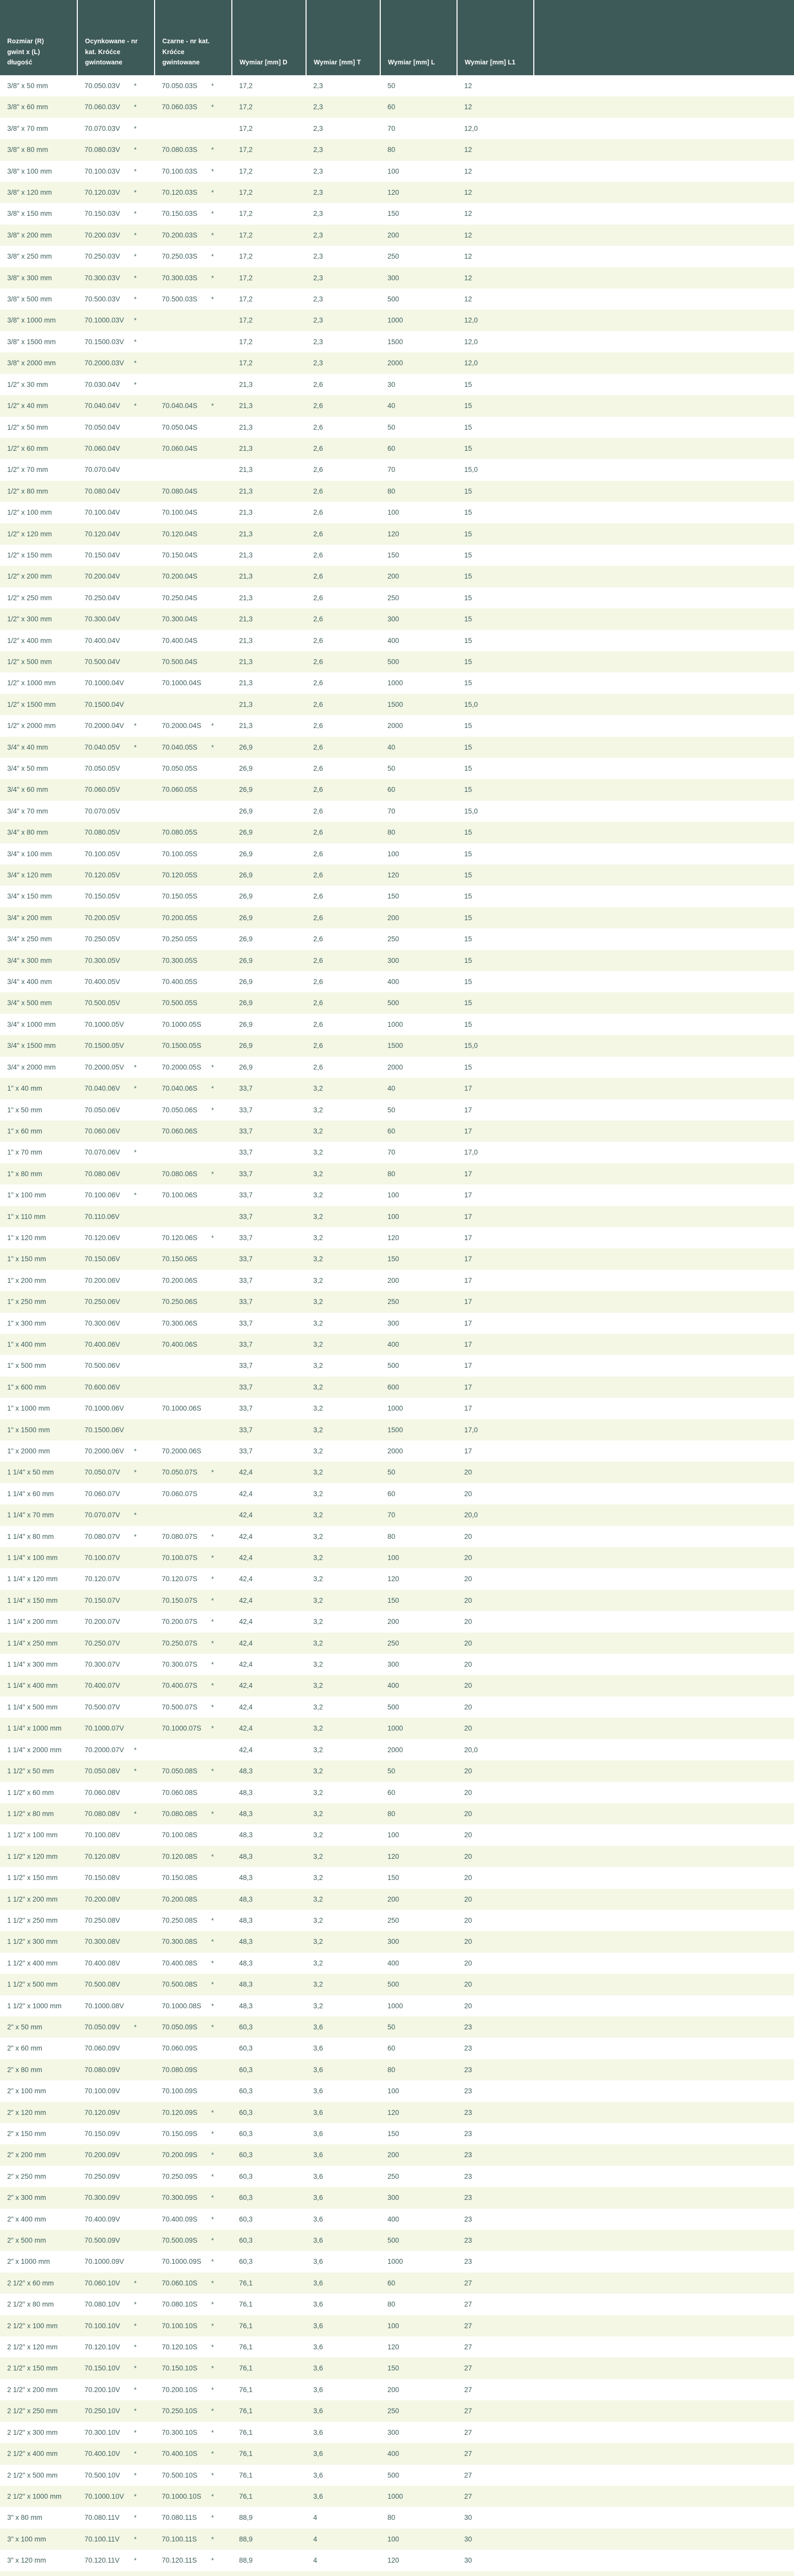  Describe the element at coordinates (393, 598) in the screenshot. I see `cell-dimension-l: 250` at that location.